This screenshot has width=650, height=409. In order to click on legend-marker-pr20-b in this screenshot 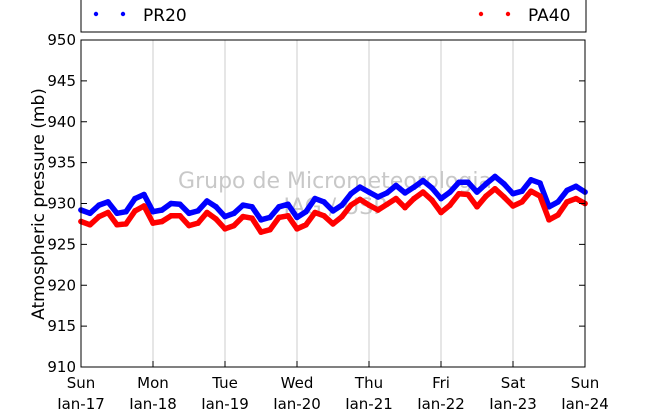, I will do `click(123, 14)`.